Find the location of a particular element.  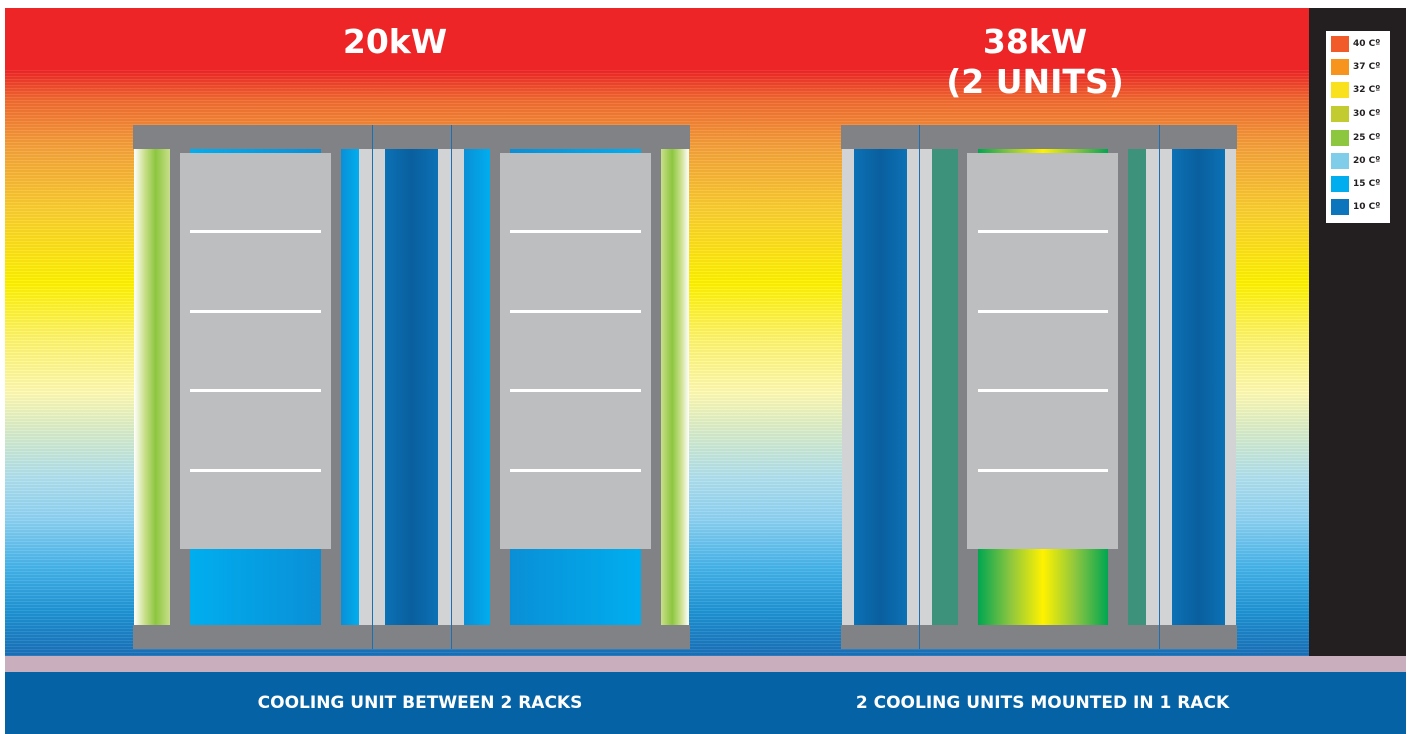

right-right-cold-core is located at coordinates (1198, 387).